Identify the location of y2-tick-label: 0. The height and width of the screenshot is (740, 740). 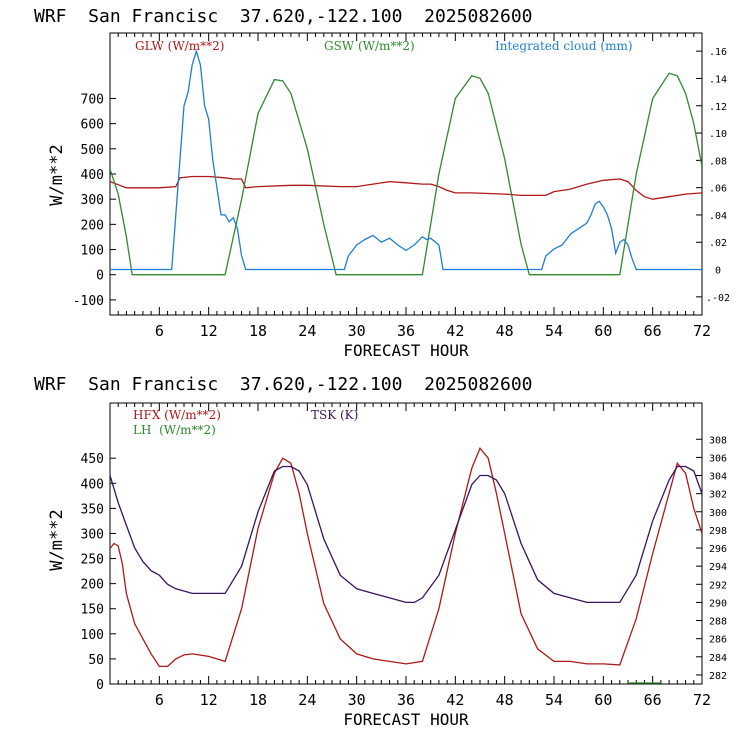
(718, 271).